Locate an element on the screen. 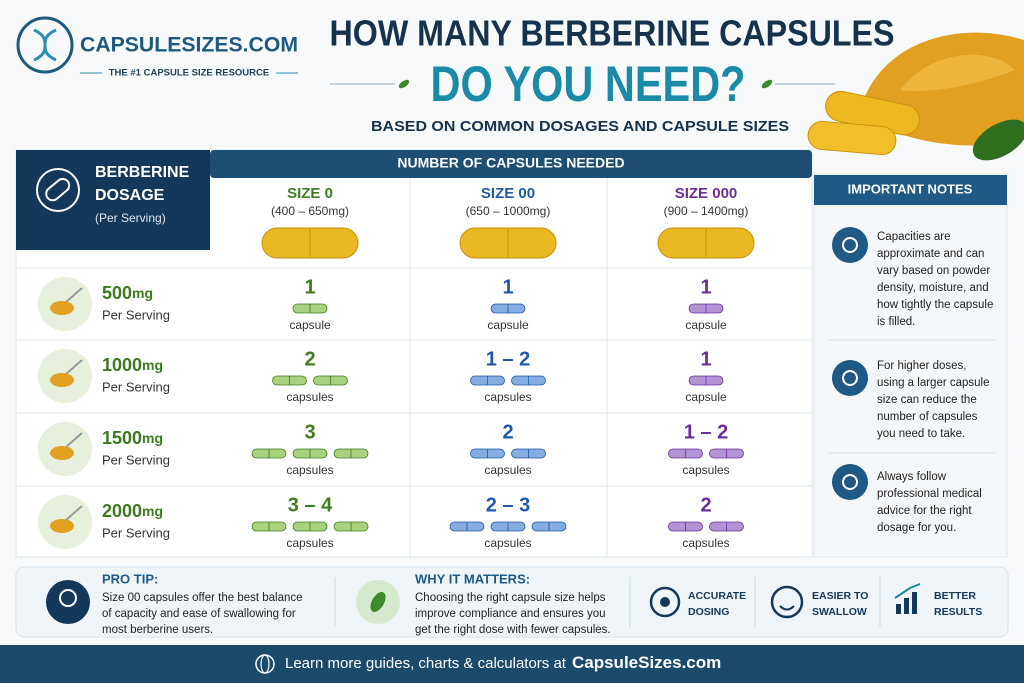 This screenshot has height=683, width=1024. group-header is located at coordinates (511, 164).